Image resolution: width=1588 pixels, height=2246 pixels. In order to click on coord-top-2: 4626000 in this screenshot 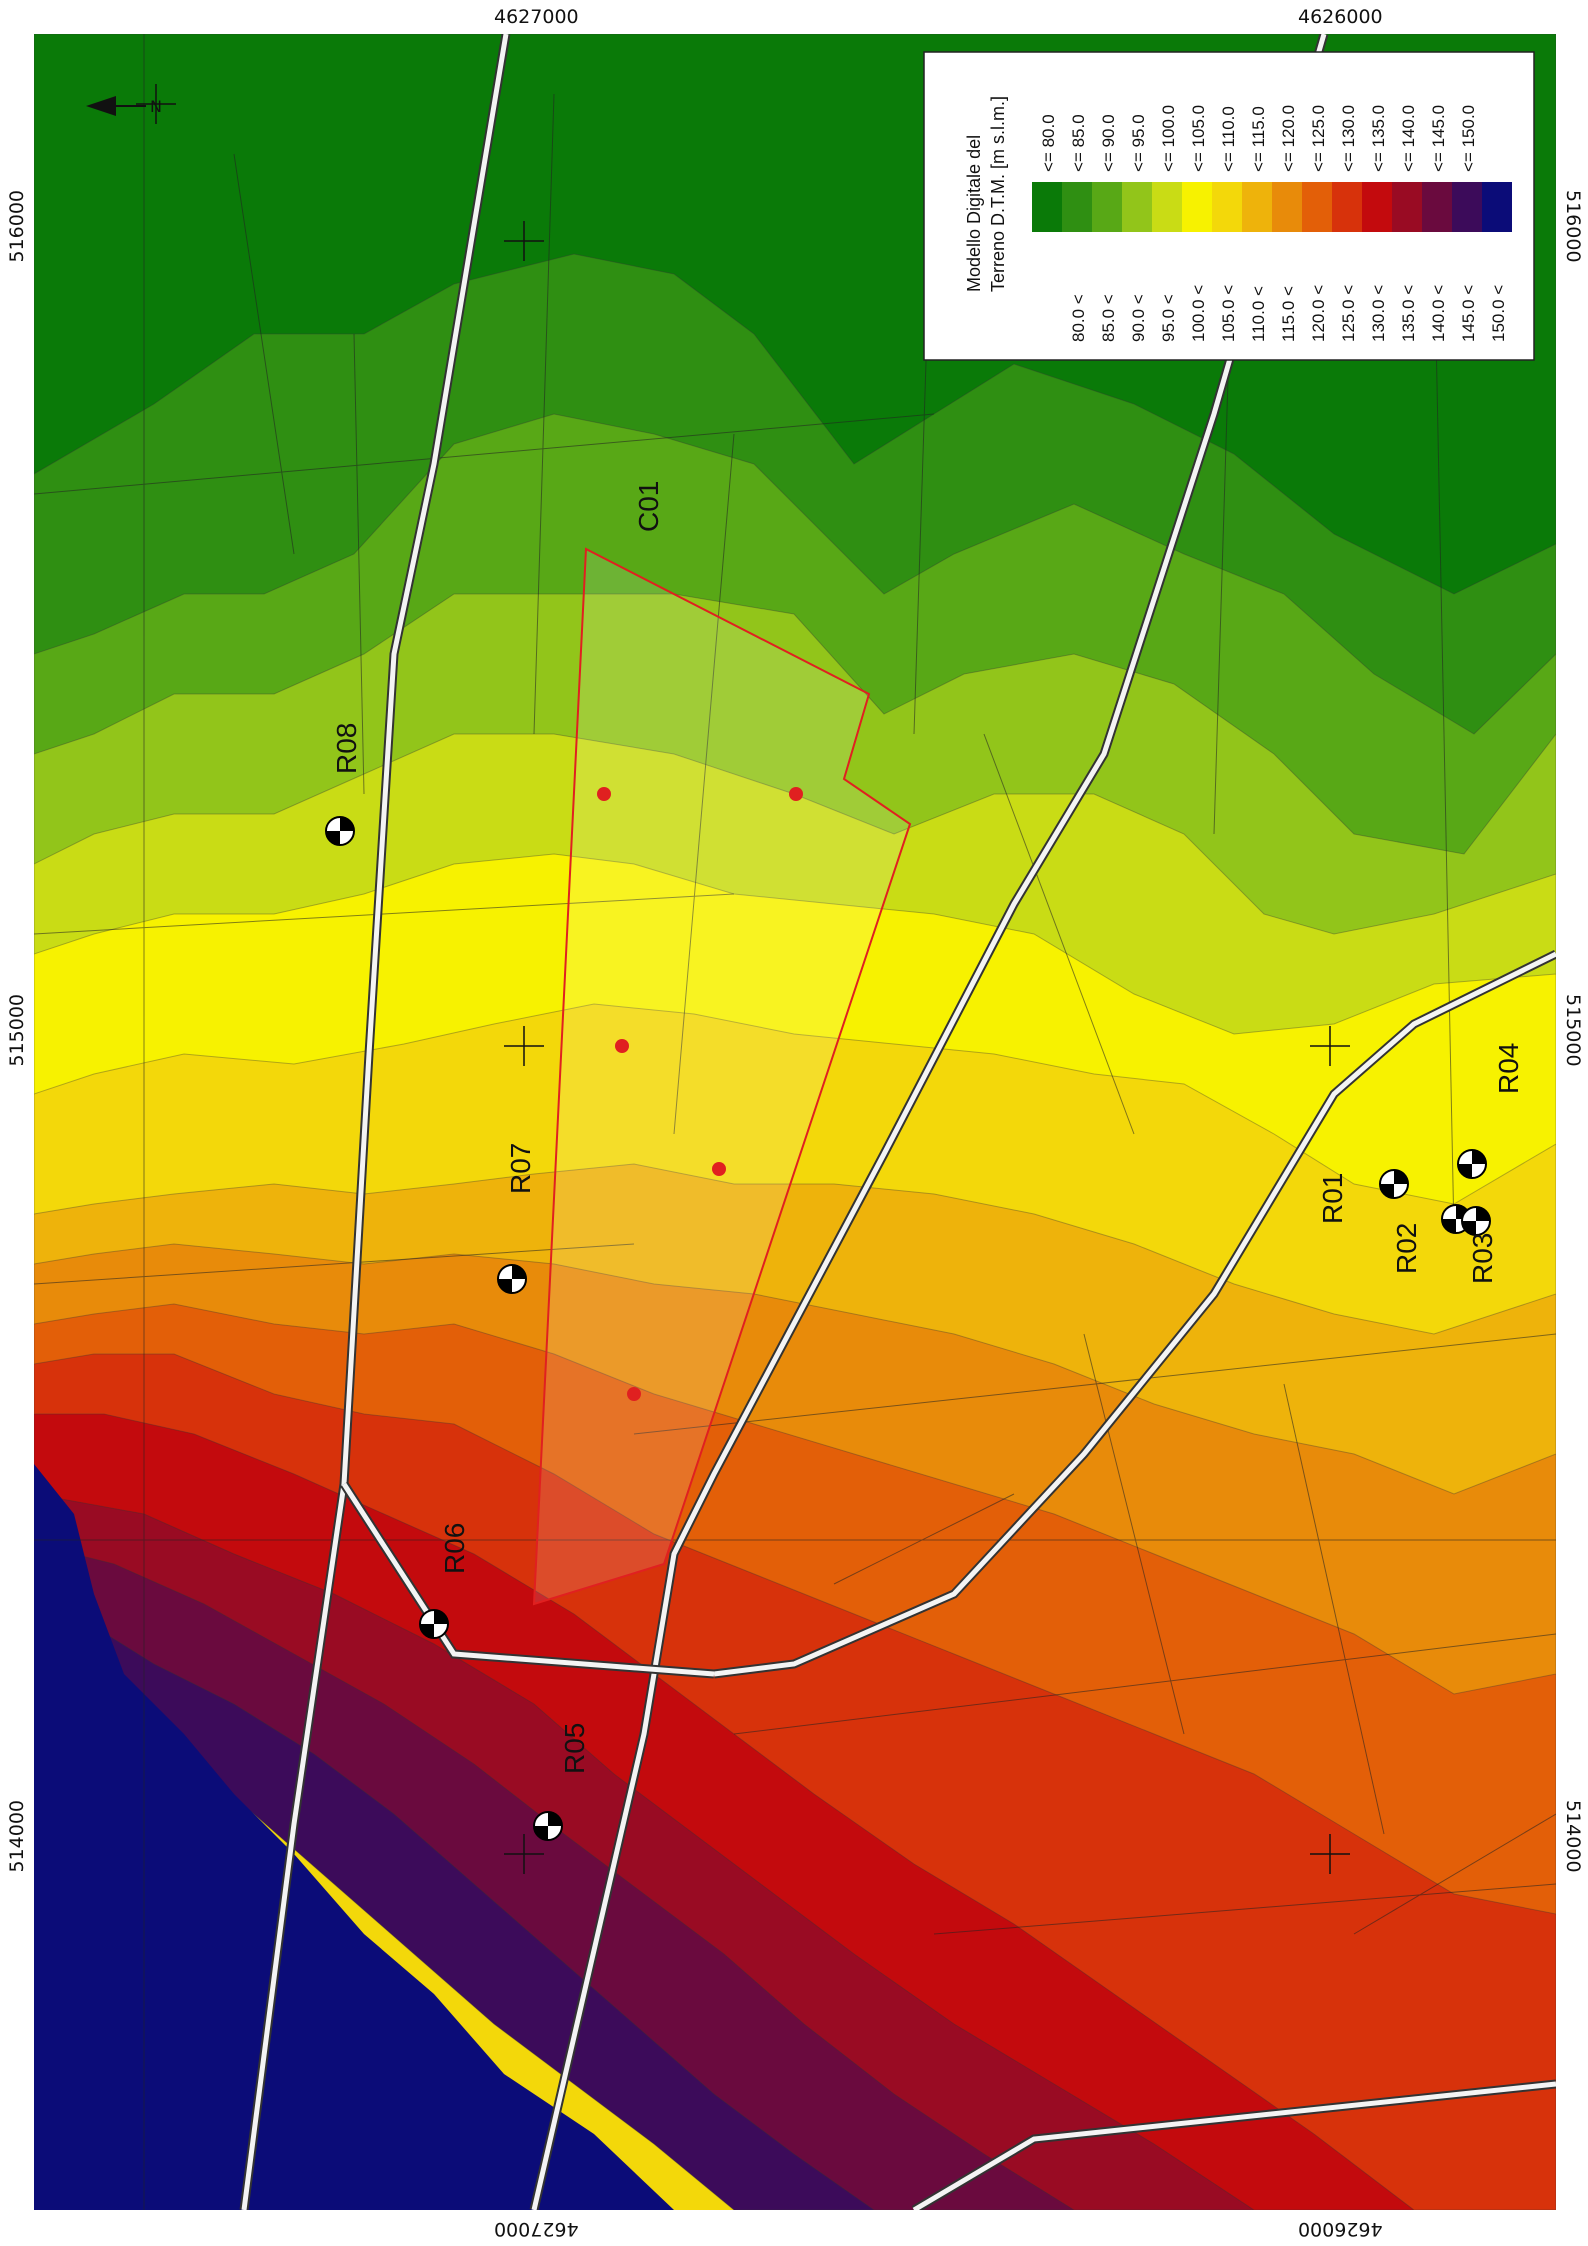, I will do `click(1340, 17)`.